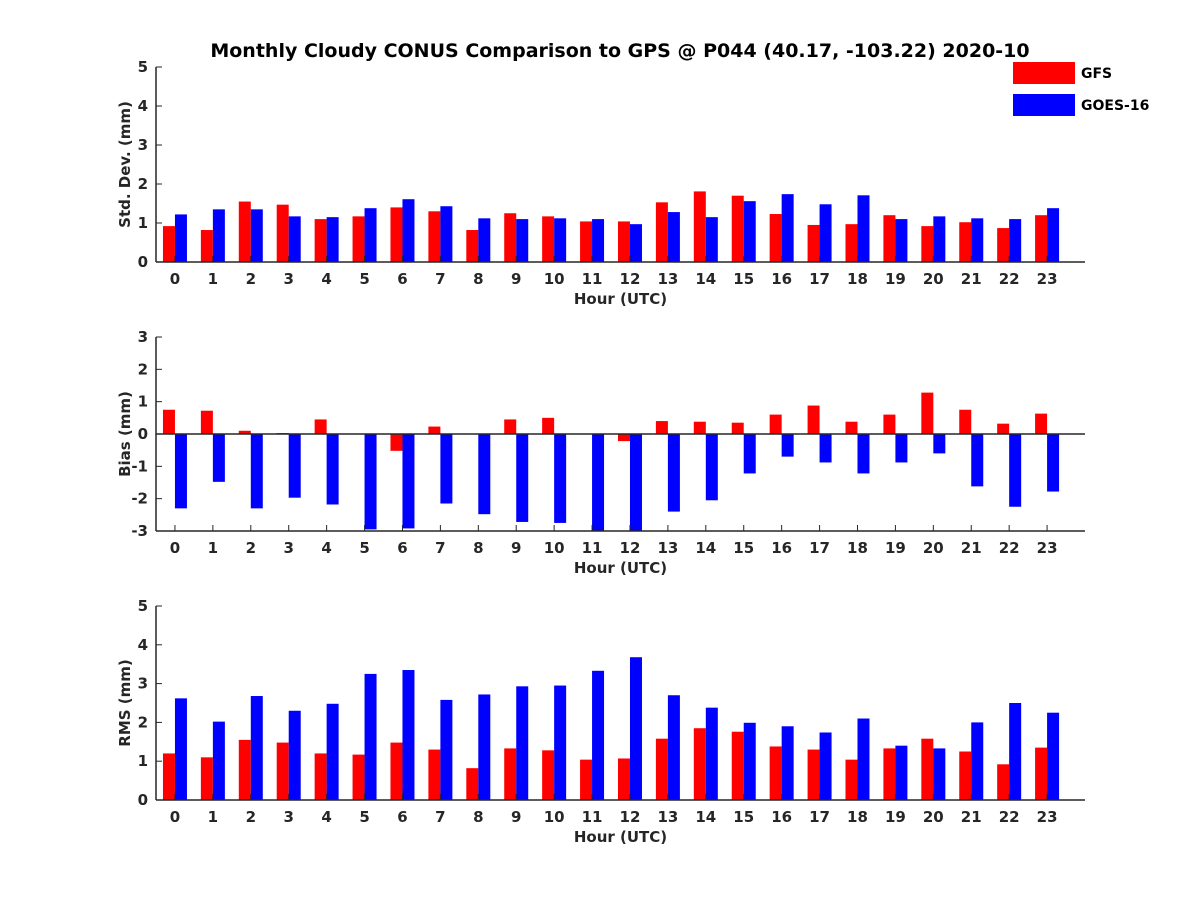 This screenshot has width=1200, height=900. I want to click on chart-legend: GFS GOES-16, so click(1081, 89).